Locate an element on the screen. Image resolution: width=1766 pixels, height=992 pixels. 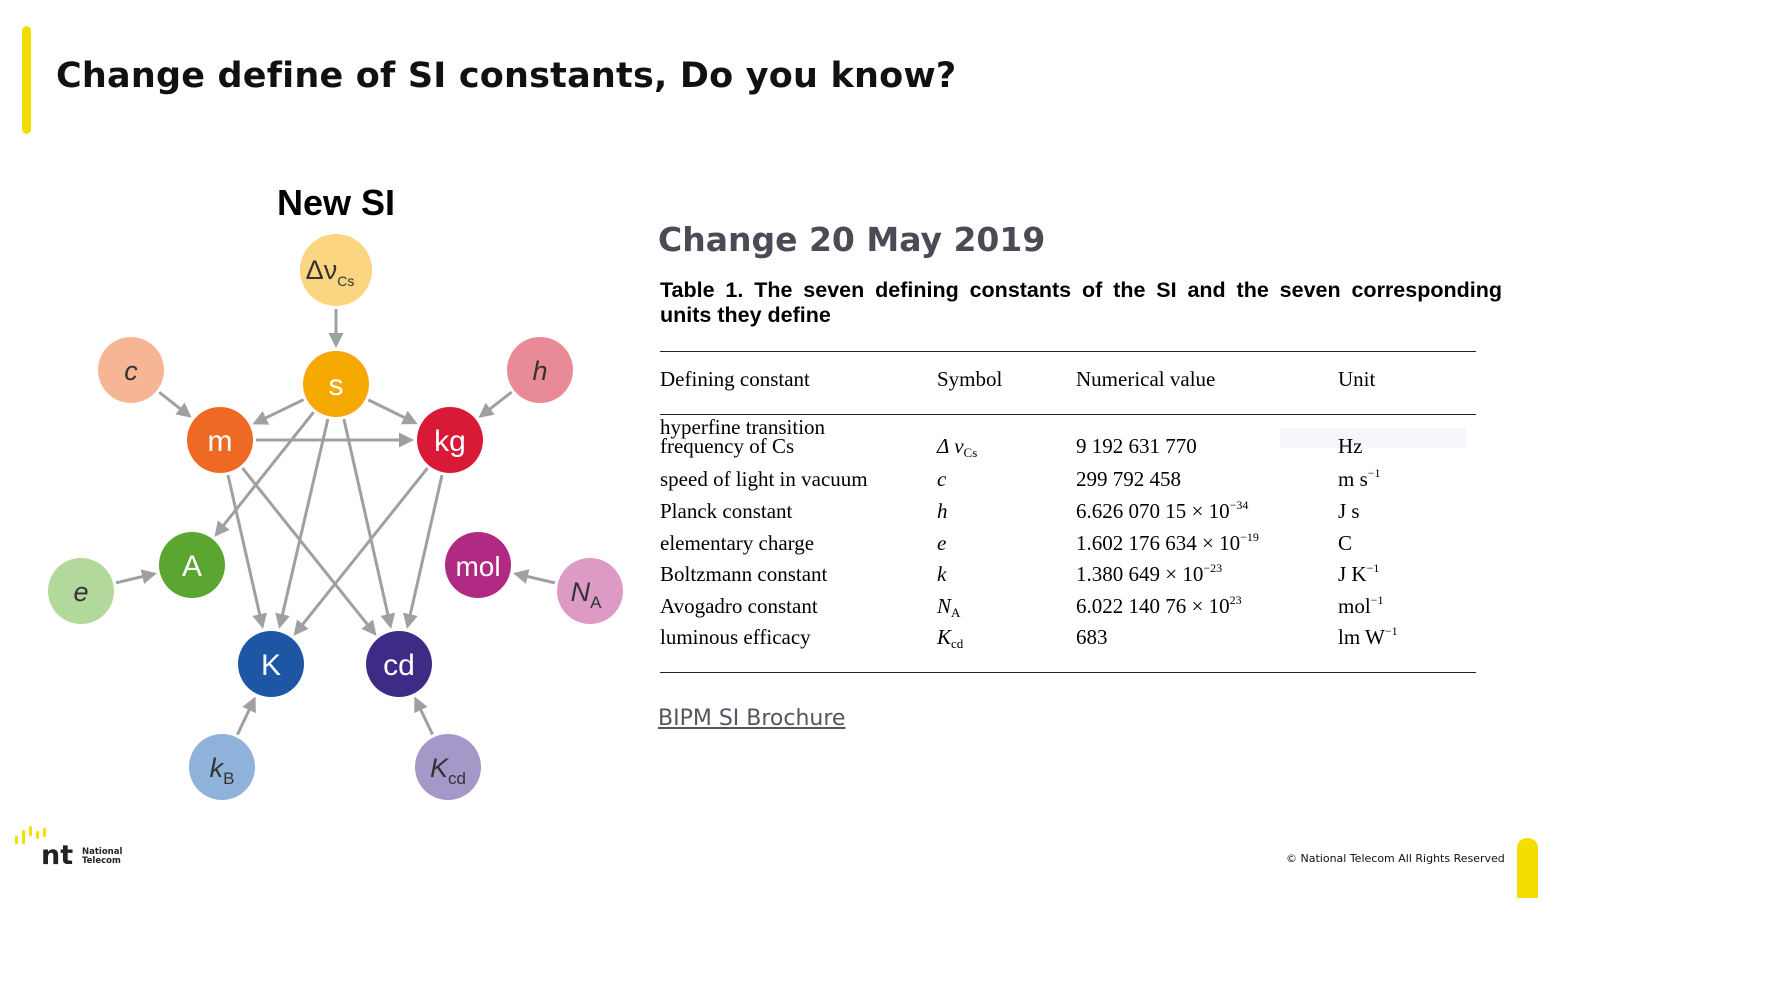
table-caption-line-2: units they define is located at coordinates (745, 315).